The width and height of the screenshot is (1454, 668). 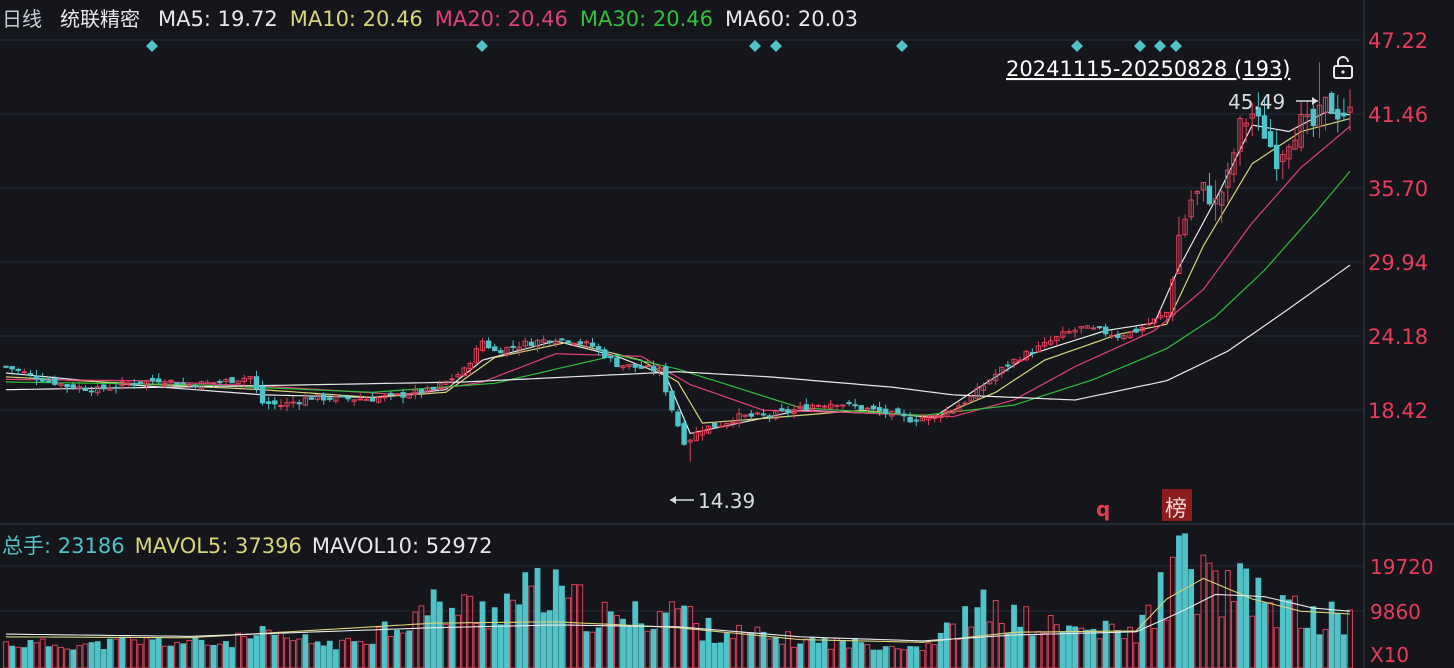 What do you see at coordinates (1256, 102) in the screenshot?
I see `max-label: 45.49` at bounding box center [1256, 102].